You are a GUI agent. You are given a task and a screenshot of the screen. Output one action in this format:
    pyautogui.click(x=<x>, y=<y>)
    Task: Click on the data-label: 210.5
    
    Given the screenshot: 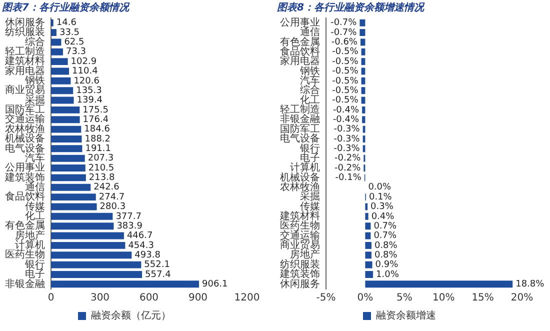 What is the action you would take?
    pyautogui.click(x=101, y=168)
    